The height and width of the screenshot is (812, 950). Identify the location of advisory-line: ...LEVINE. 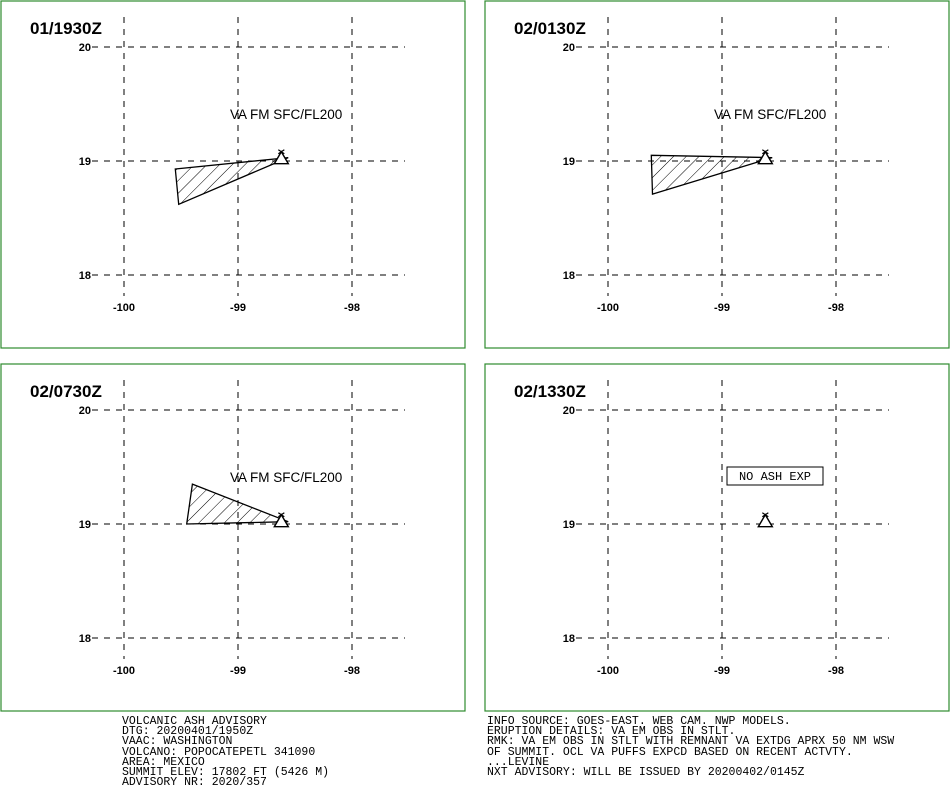
(518, 762).